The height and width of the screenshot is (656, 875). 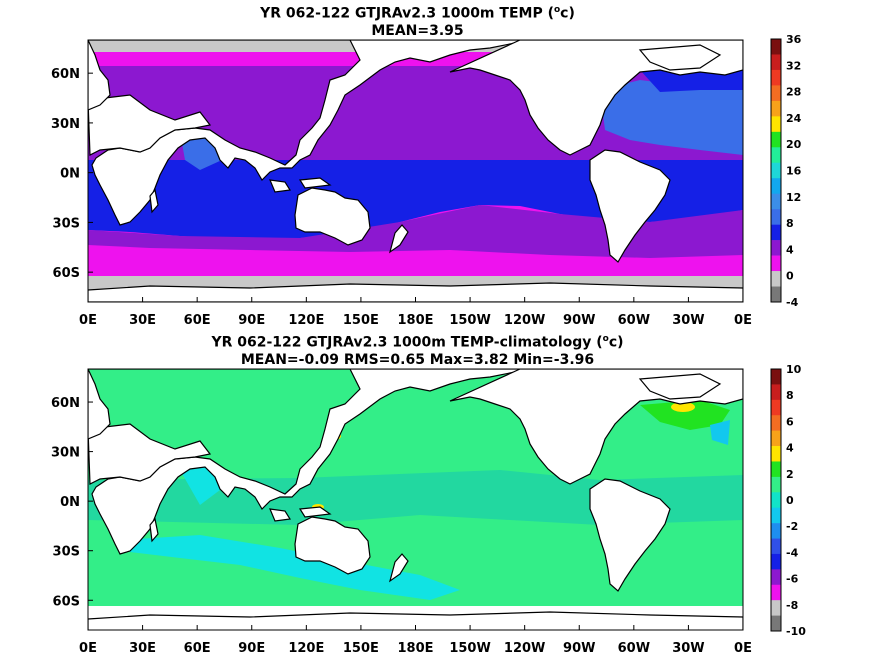 What do you see at coordinates (251, 320) in the screenshot?
I see `panel1-x-tick-label: 90E` at bounding box center [251, 320].